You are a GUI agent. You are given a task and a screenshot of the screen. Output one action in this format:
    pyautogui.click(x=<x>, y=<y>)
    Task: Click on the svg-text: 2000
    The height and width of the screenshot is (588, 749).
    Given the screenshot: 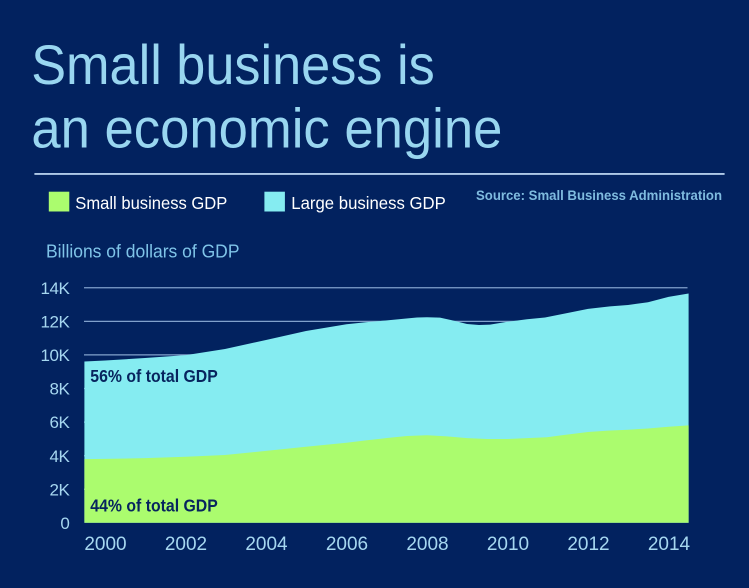 What is the action you would take?
    pyautogui.click(x=105, y=544)
    